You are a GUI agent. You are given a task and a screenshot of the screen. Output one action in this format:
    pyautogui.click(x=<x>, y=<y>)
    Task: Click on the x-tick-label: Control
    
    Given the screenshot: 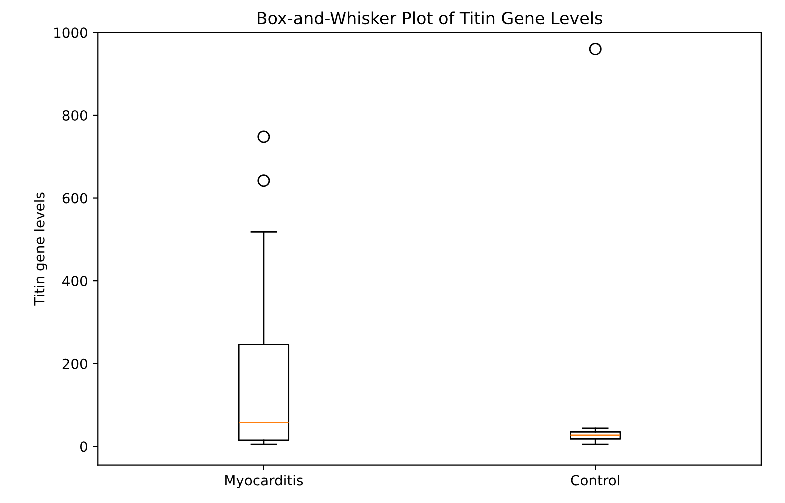 What is the action you would take?
    pyautogui.click(x=595, y=480)
    